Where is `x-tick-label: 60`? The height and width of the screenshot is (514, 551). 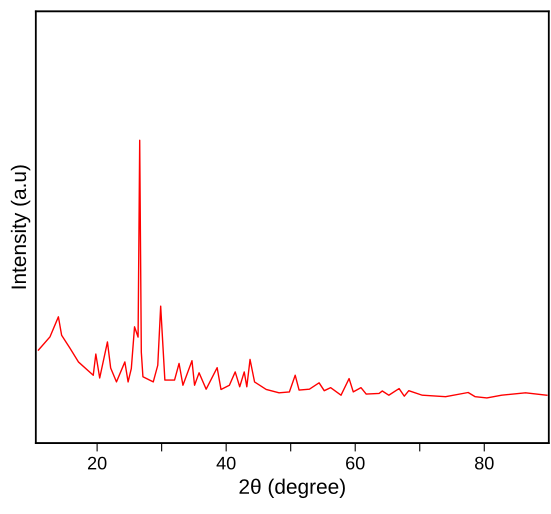
x-tick-label: 60 is located at coordinates (355, 463).